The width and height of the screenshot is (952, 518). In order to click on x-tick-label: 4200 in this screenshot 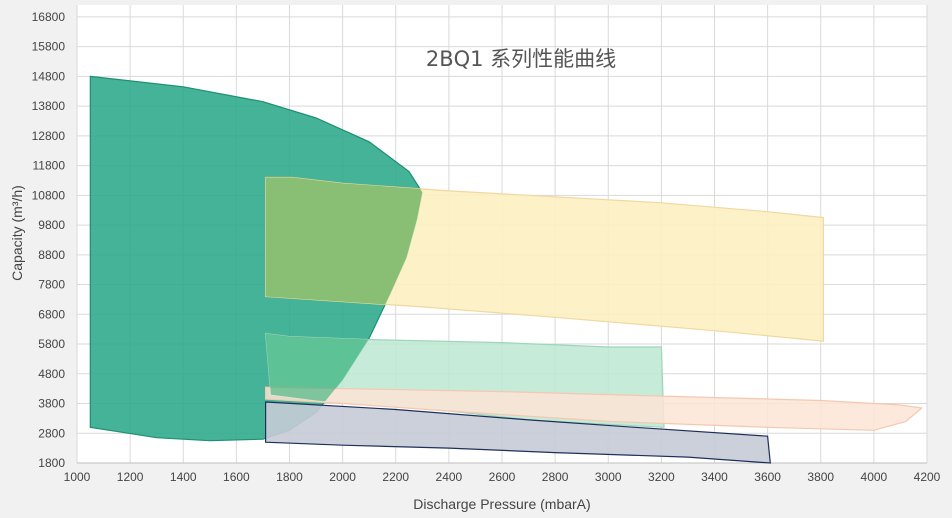, I will do `click(927, 477)`.